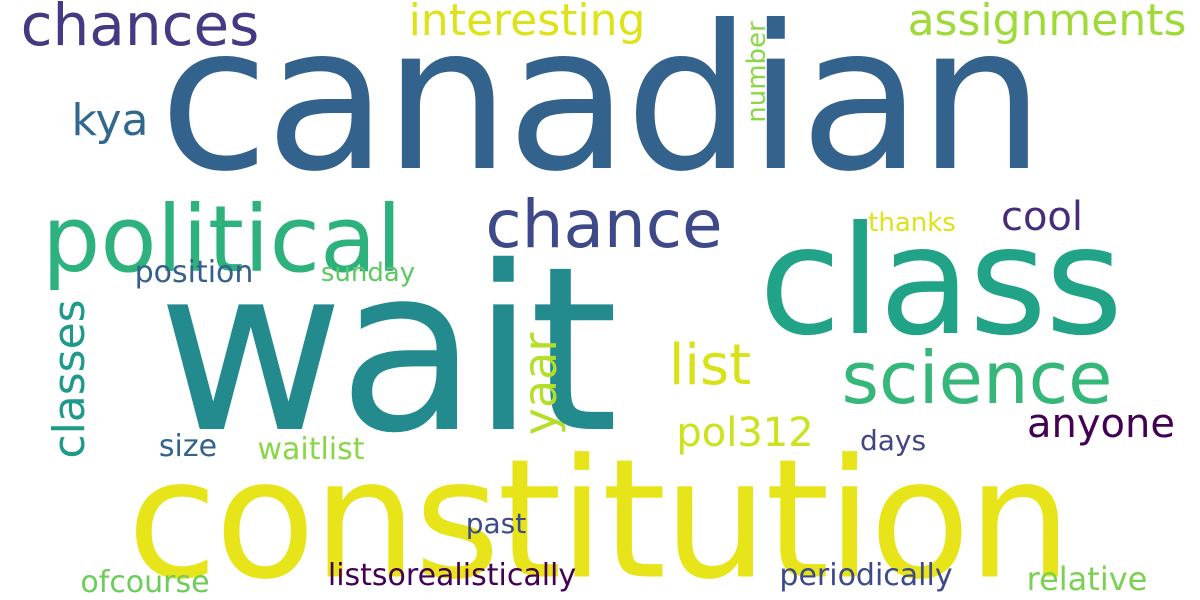  What do you see at coordinates (368, 273) in the screenshot?
I see `word-sunday: sunday` at bounding box center [368, 273].